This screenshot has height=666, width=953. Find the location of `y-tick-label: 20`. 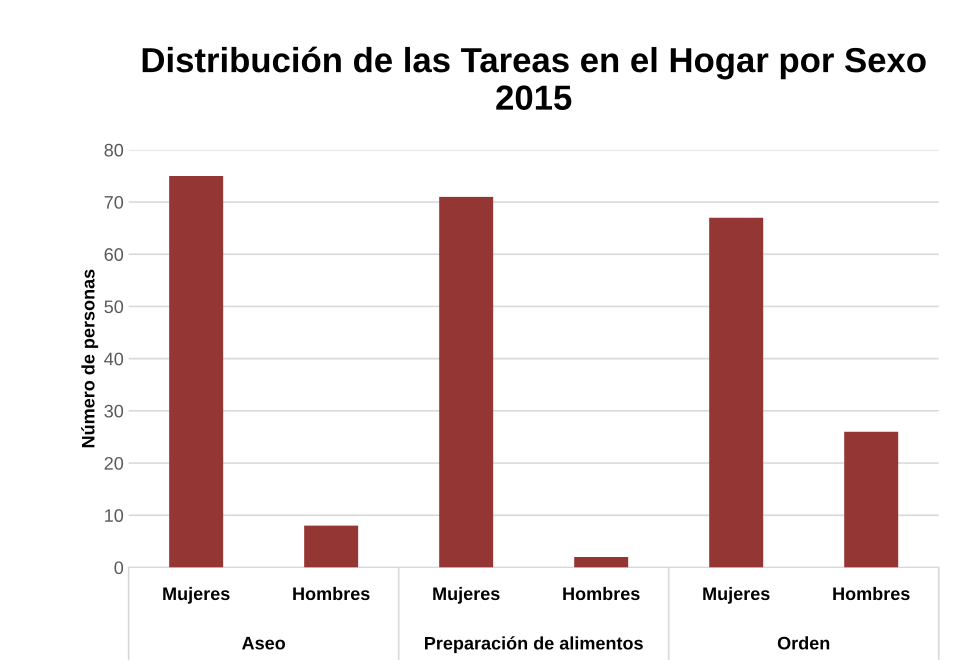

y-tick-label: 20 is located at coordinates (114, 463).